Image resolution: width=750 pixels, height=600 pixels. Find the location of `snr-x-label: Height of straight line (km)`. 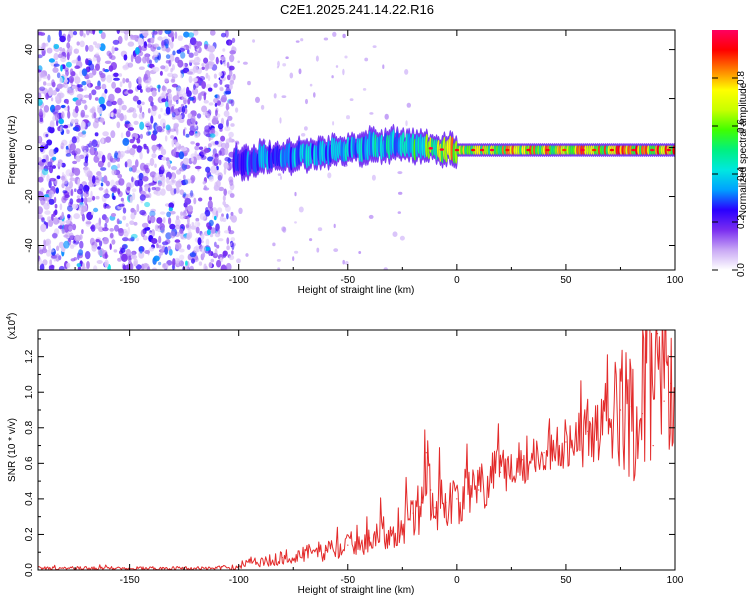

snr-x-label: Height of straight line (km) is located at coordinates (356, 590).